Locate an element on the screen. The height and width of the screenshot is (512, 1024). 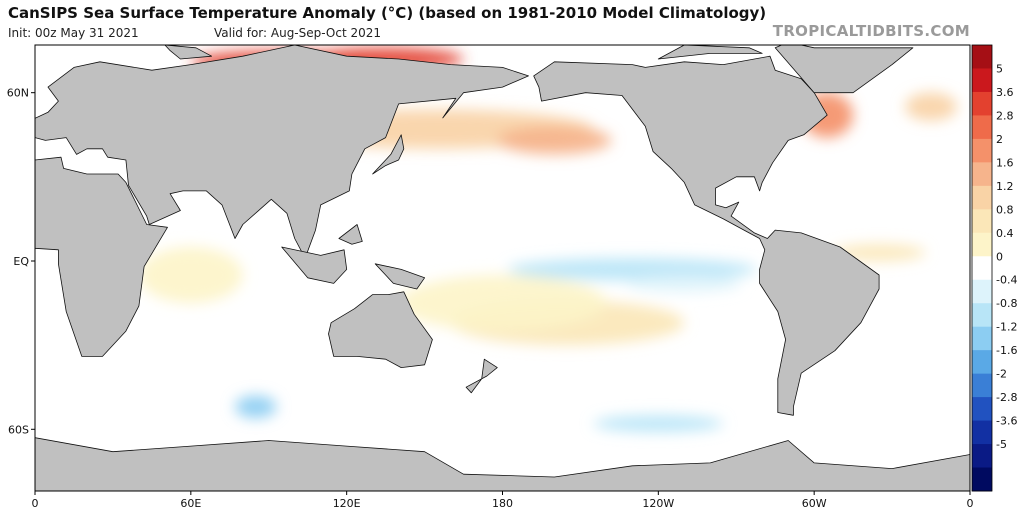
colorbar-label: 2 is located at coordinates (999, 139).